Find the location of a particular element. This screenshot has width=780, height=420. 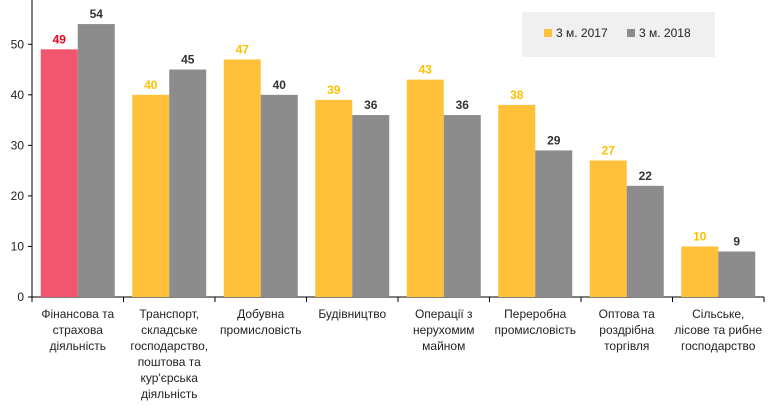

bar-2017-value-label: 39 is located at coordinates (334, 90).